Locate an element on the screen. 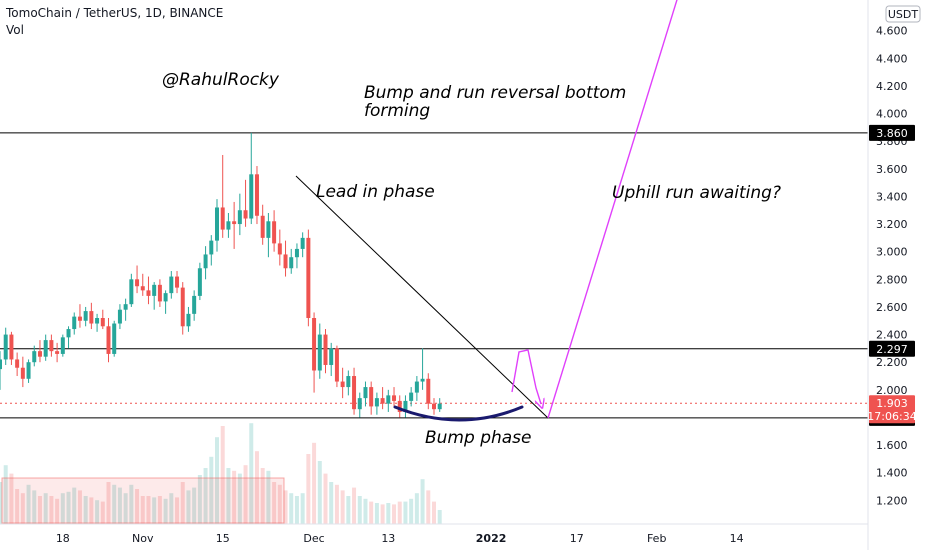 The image size is (932, 550). symbol-title: TomoChain / TetherUS, 1D, BINANCE is located at coordinates (115, 13).